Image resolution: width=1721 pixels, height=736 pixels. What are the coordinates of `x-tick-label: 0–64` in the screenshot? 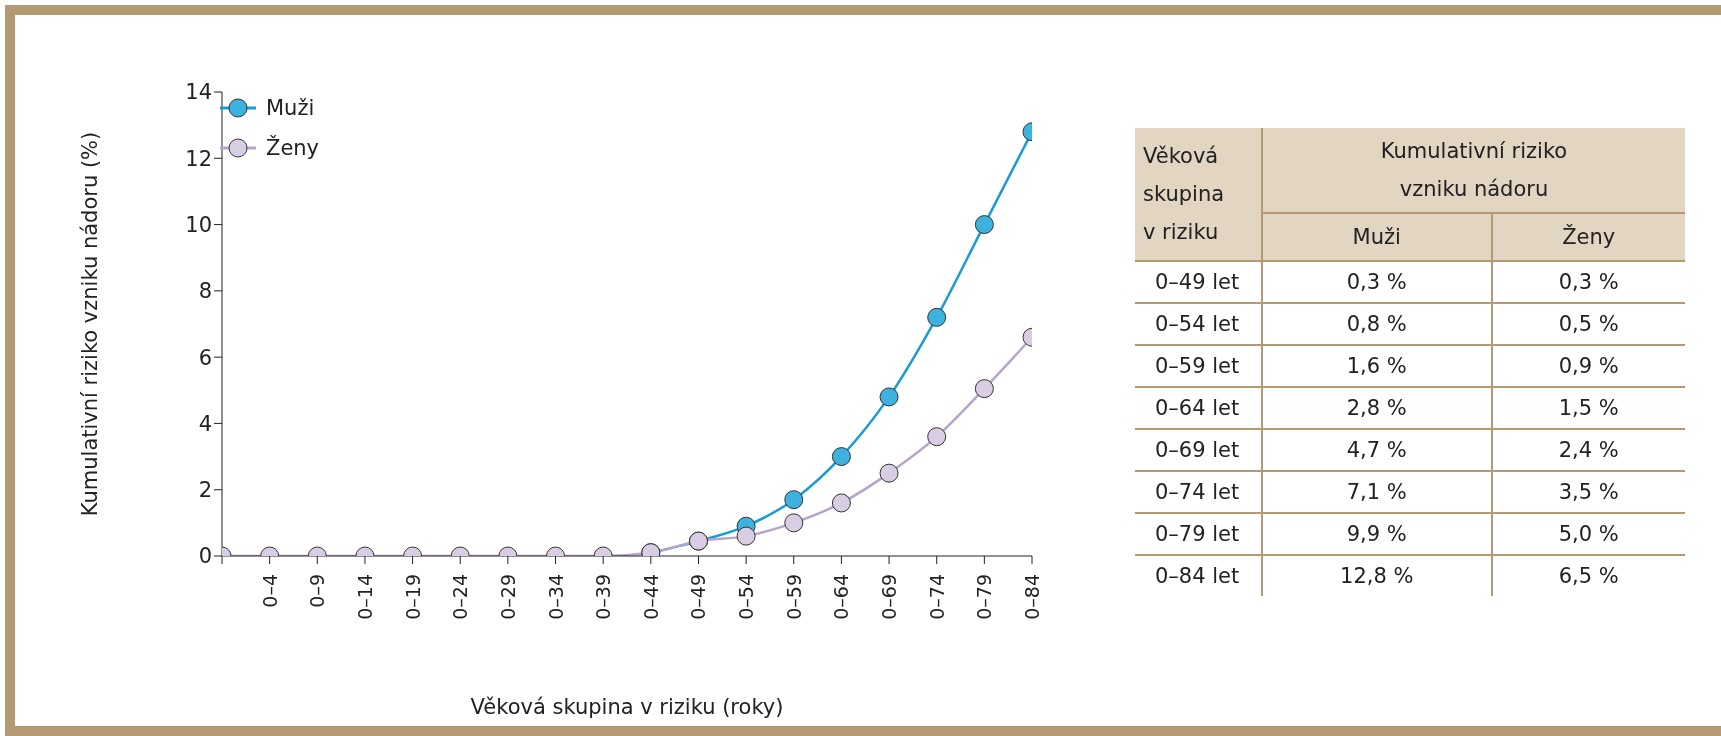 It's located at (841, 597).